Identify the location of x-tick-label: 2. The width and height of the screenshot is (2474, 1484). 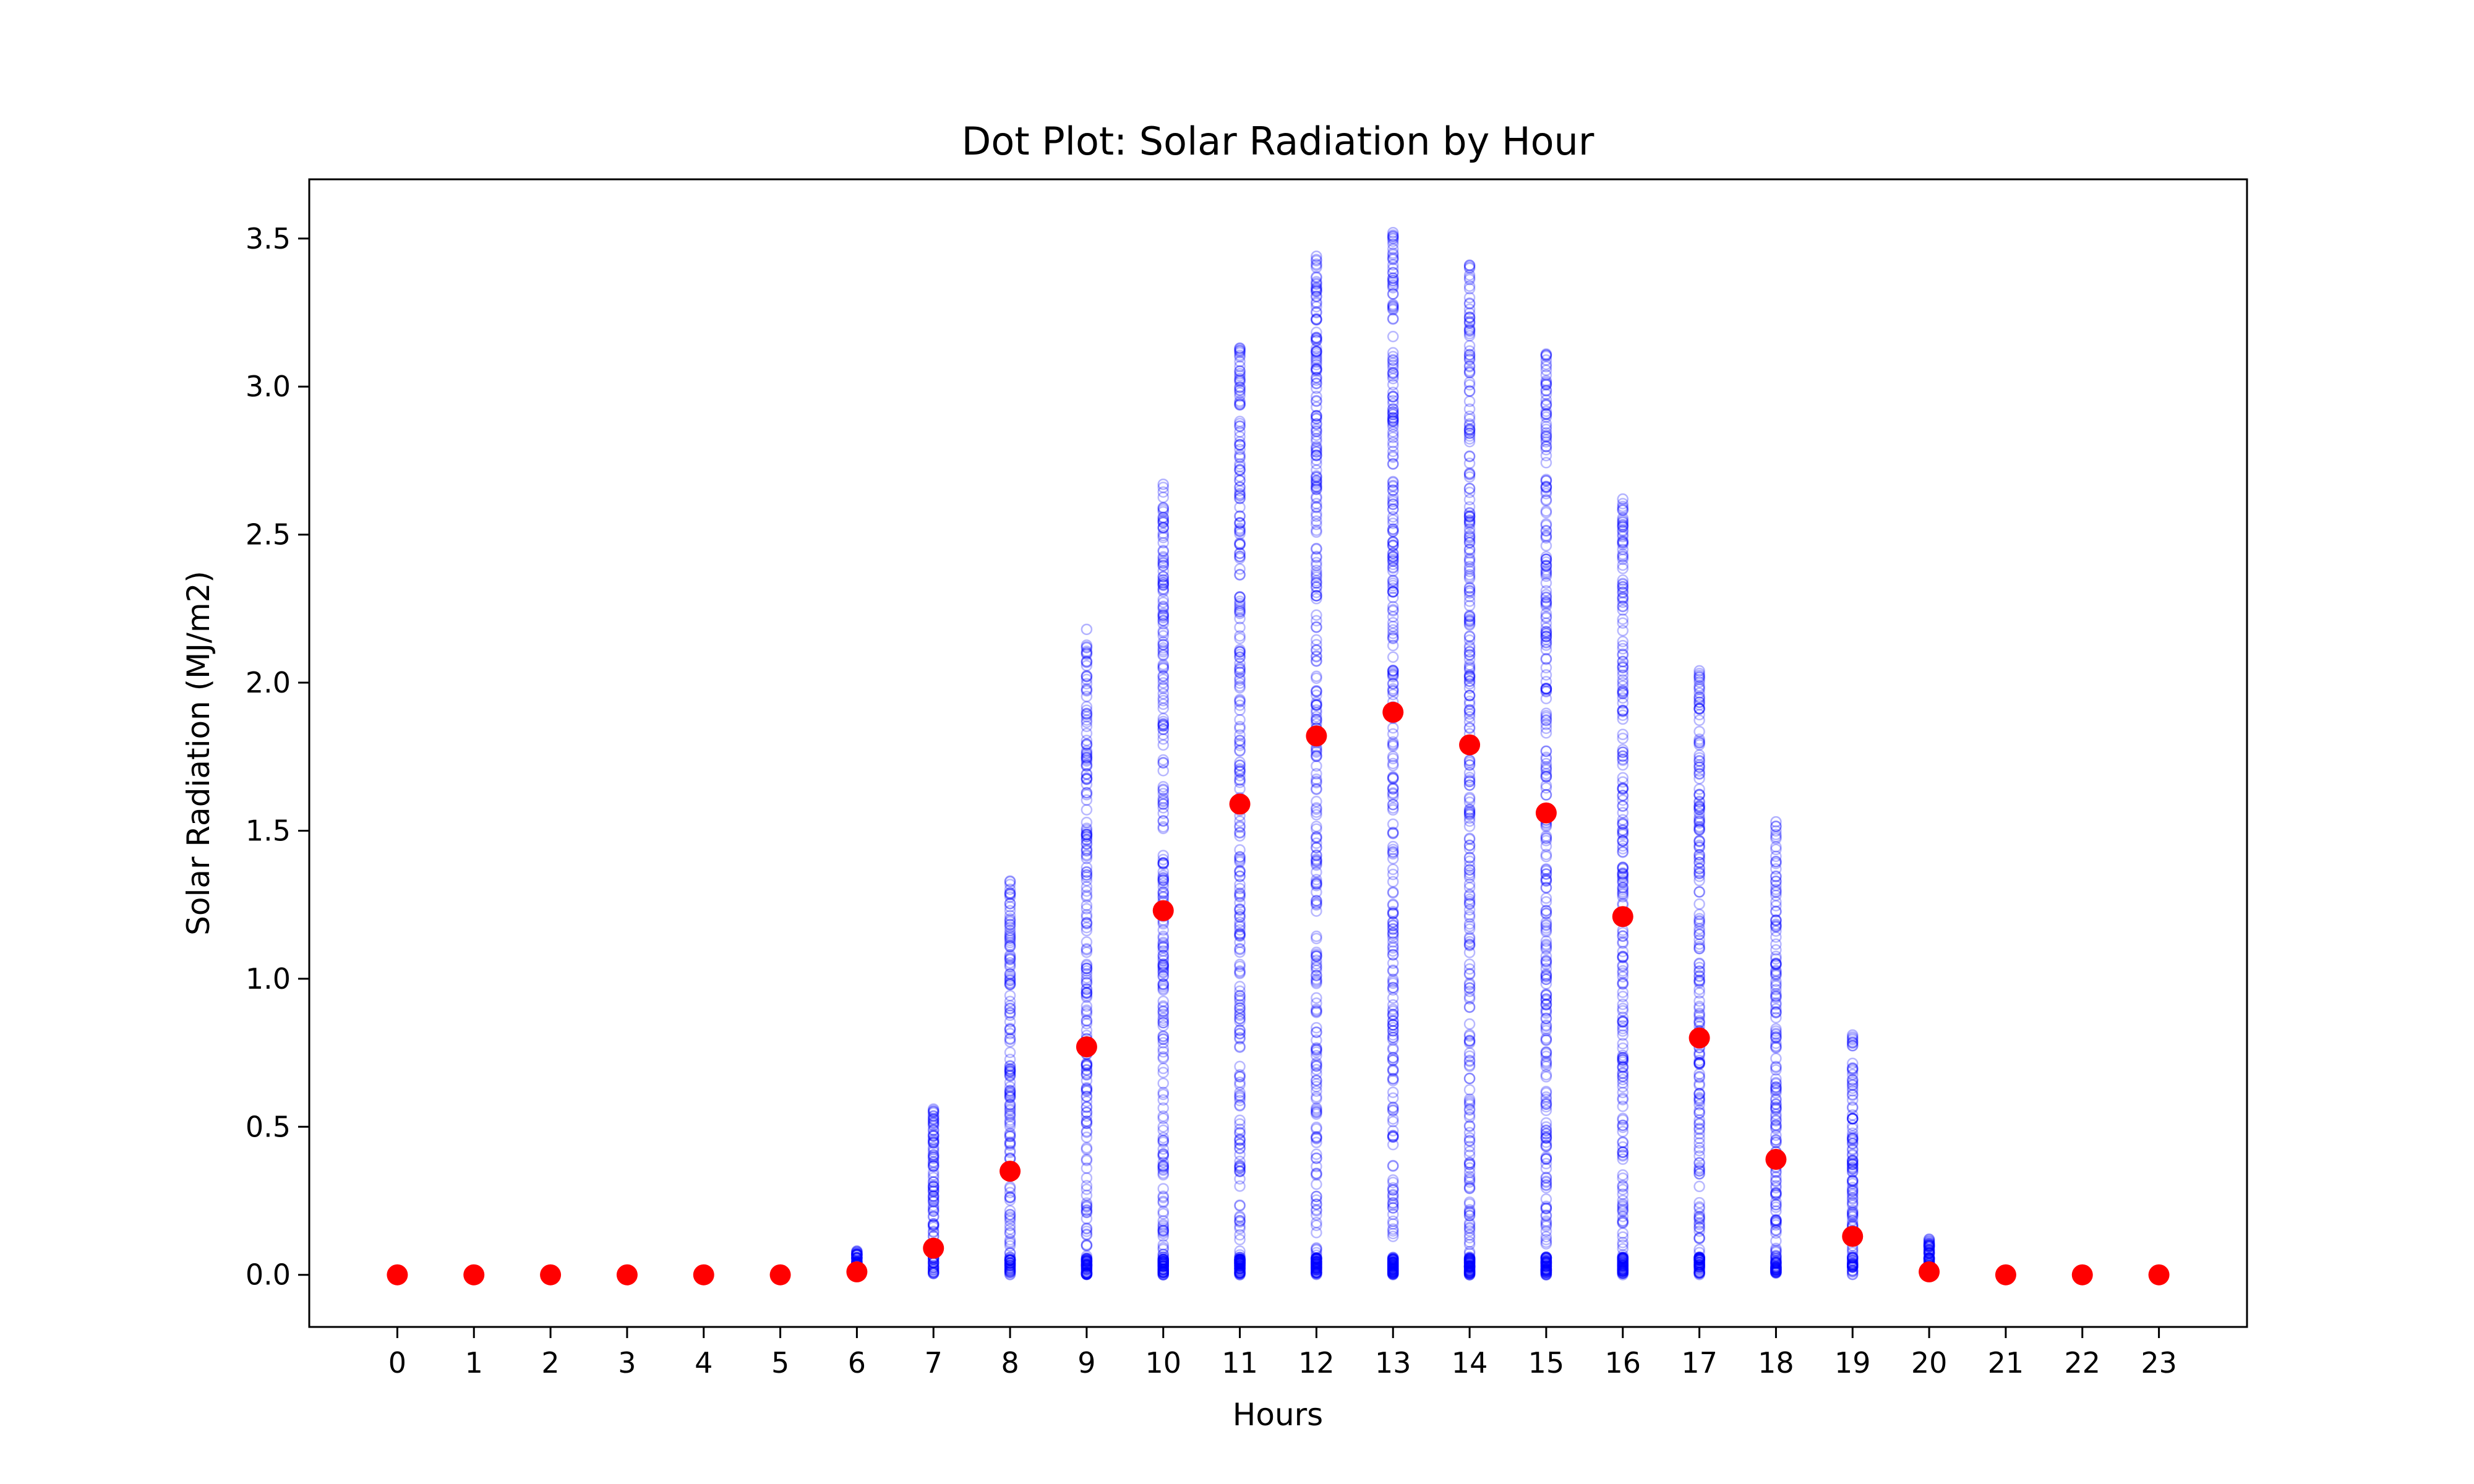
(550, 1363).